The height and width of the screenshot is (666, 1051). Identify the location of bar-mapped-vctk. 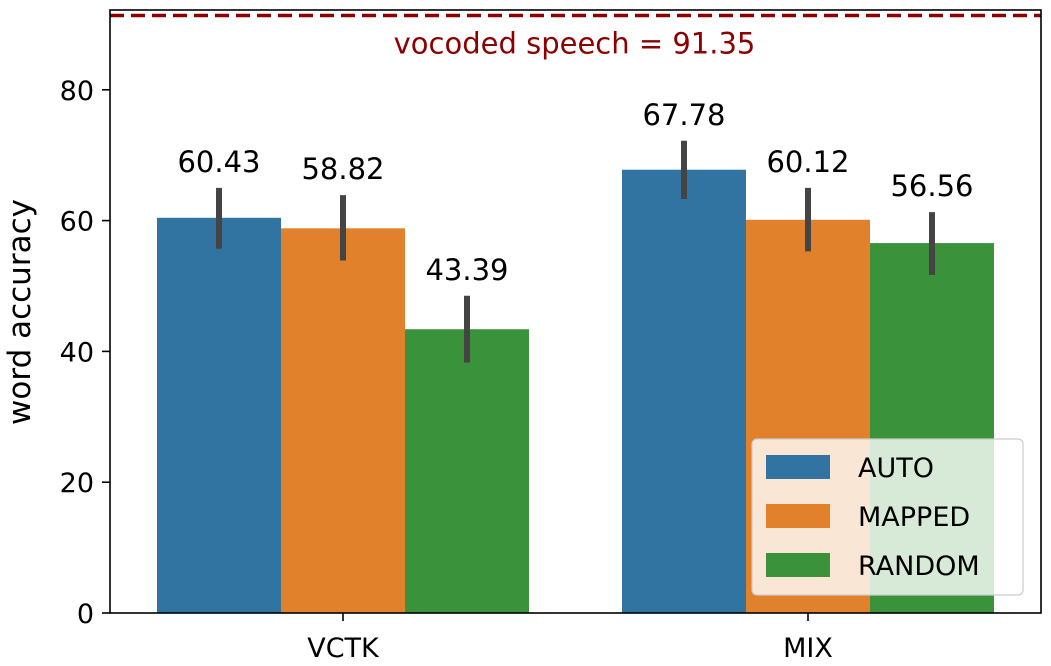
(343, 420).